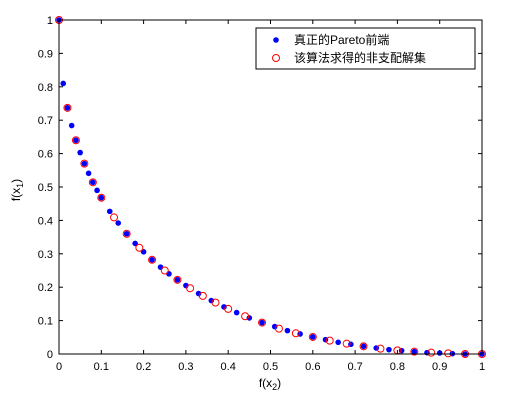 This screenshot has height=401, width=518. What do you see at coordinates (143, 367) in the screenshot?
I see `x-tick-label: 0.2` at bounding box center [143, 367].